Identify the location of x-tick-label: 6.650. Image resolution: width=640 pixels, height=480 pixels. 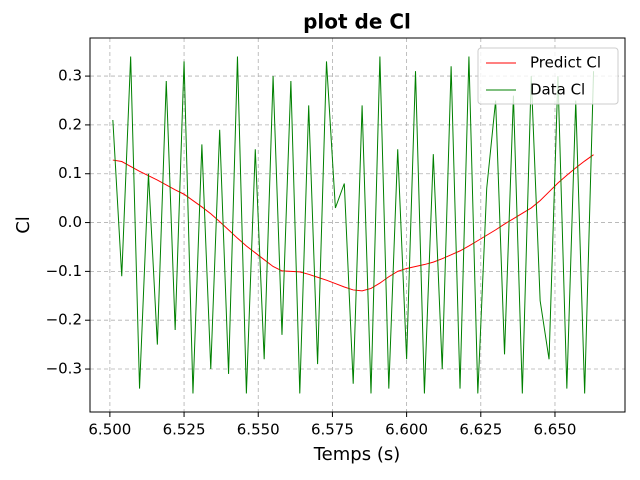
(554, 430).